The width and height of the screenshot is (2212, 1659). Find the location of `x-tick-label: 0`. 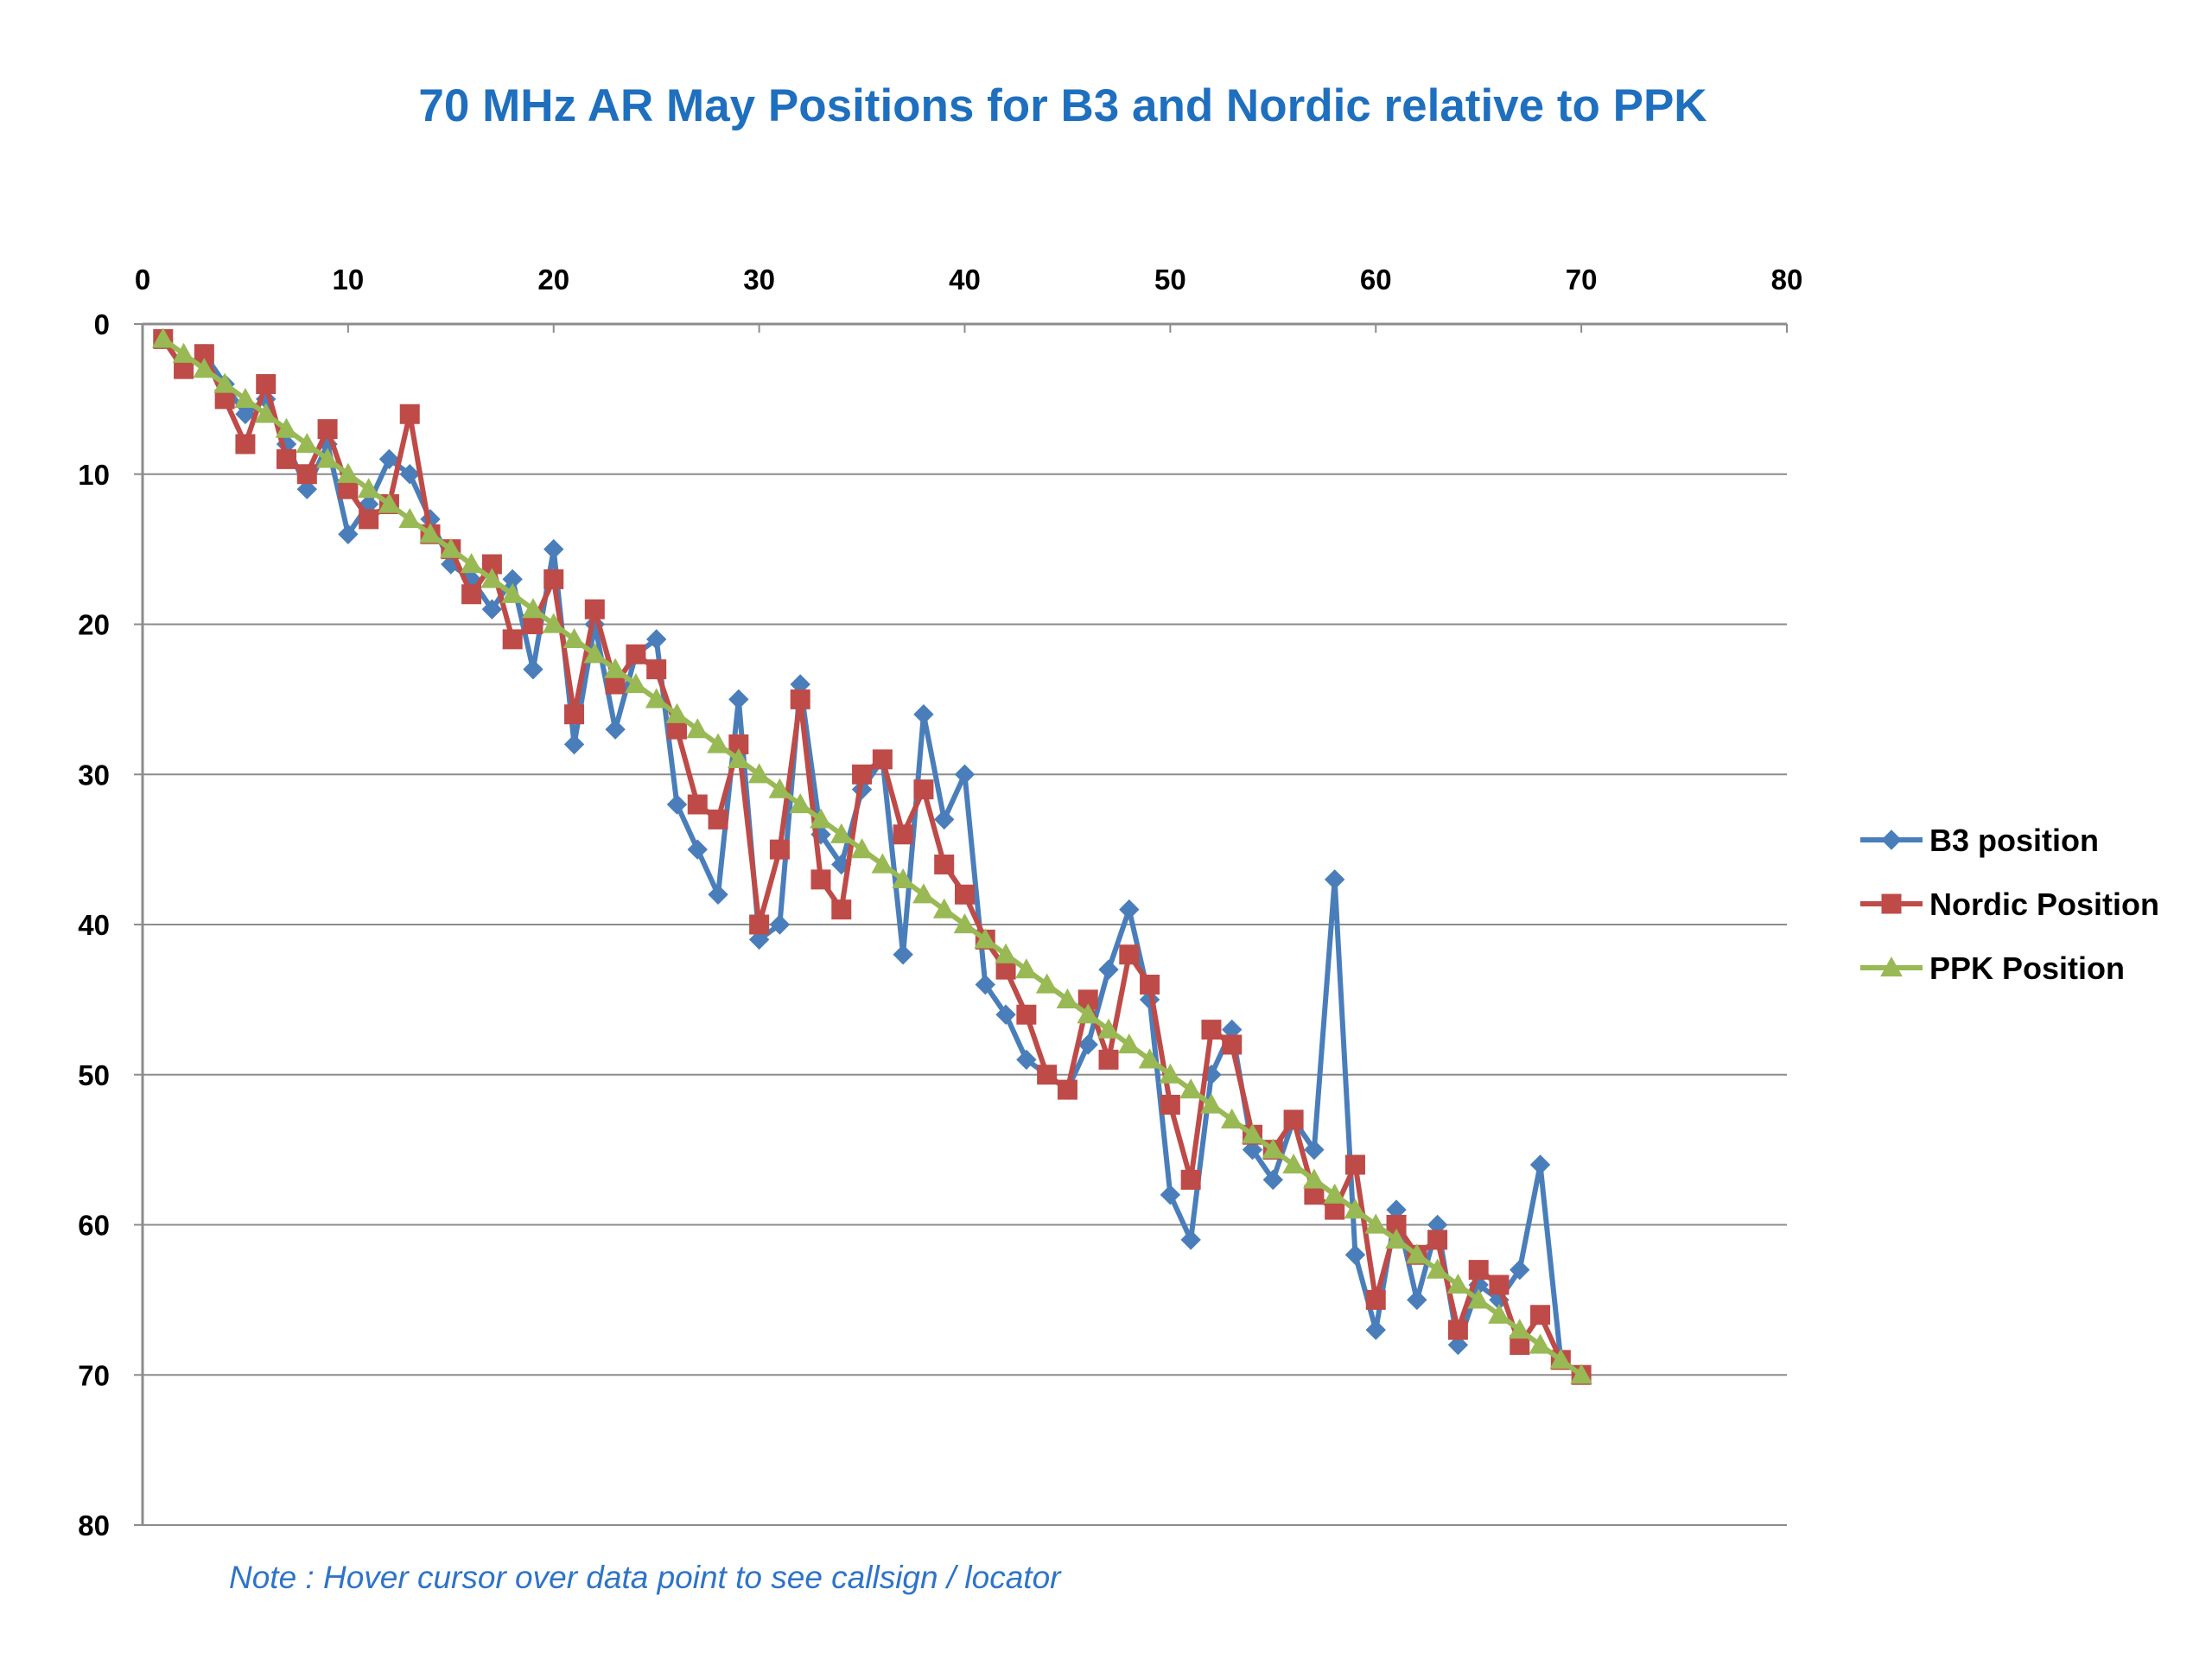

x-tick-label: 0 is located at coordinates (142, 280).